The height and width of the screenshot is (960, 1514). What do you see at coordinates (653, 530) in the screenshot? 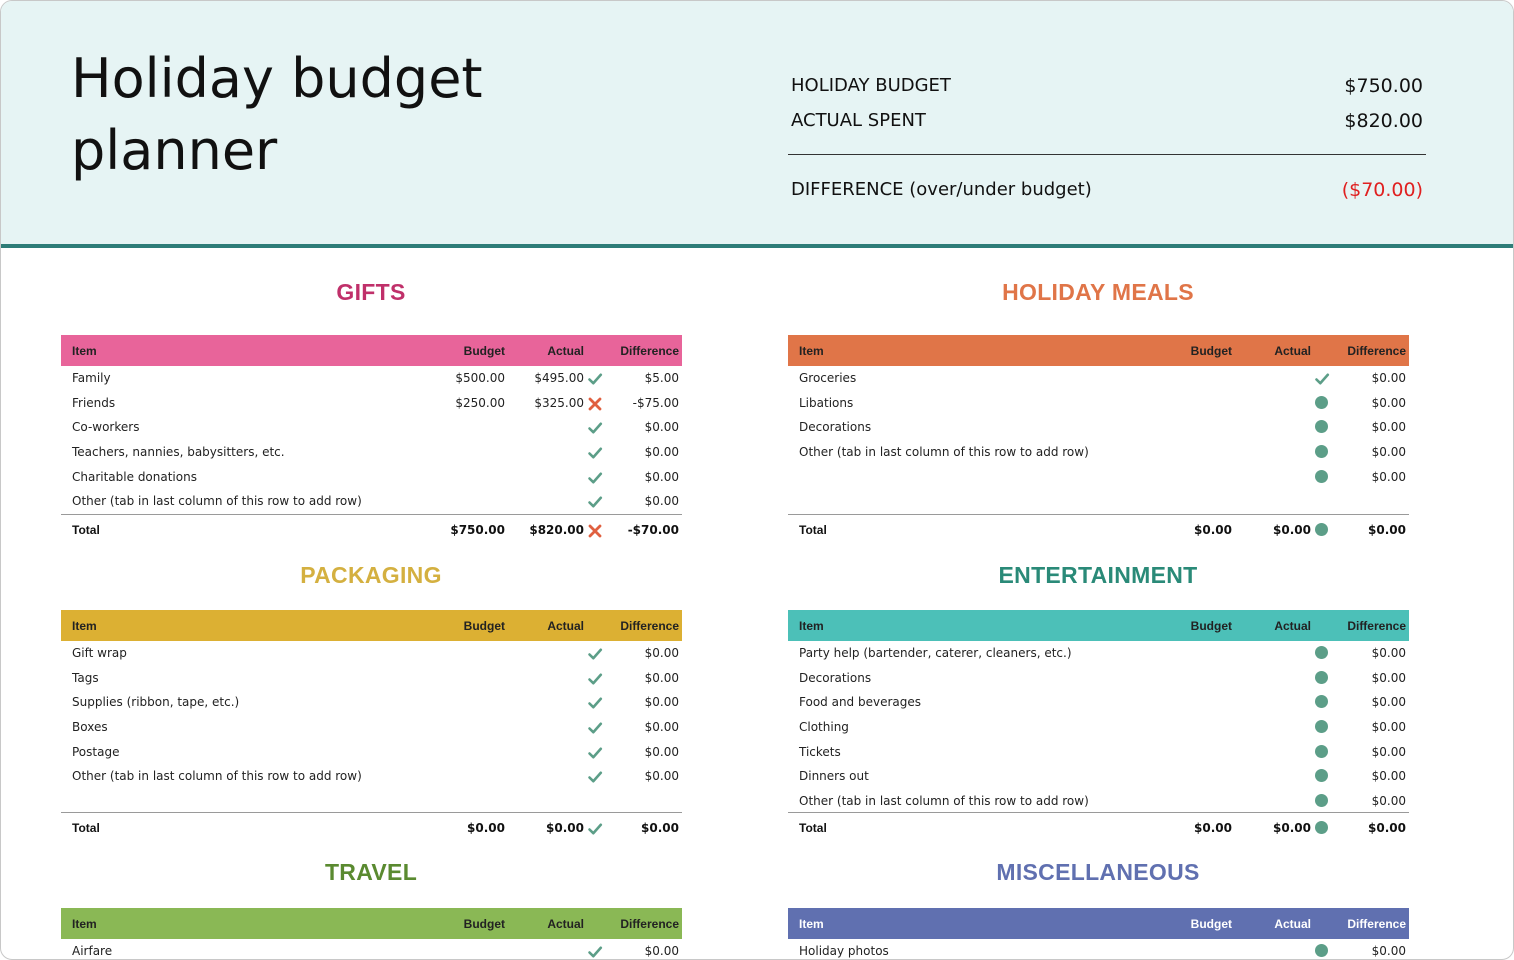
I see `total-difference: -$70.00` at bounding box center [653, 530].